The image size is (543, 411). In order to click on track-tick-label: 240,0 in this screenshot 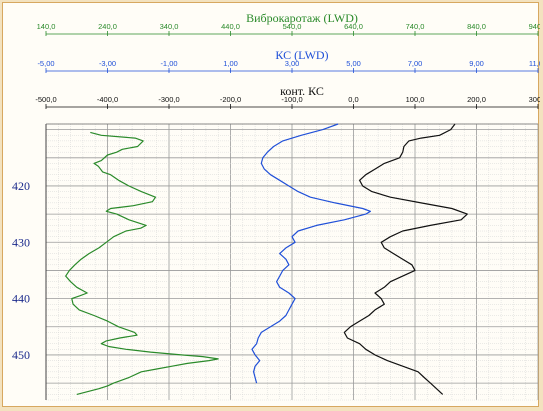, I will do `click(107, 26)`.